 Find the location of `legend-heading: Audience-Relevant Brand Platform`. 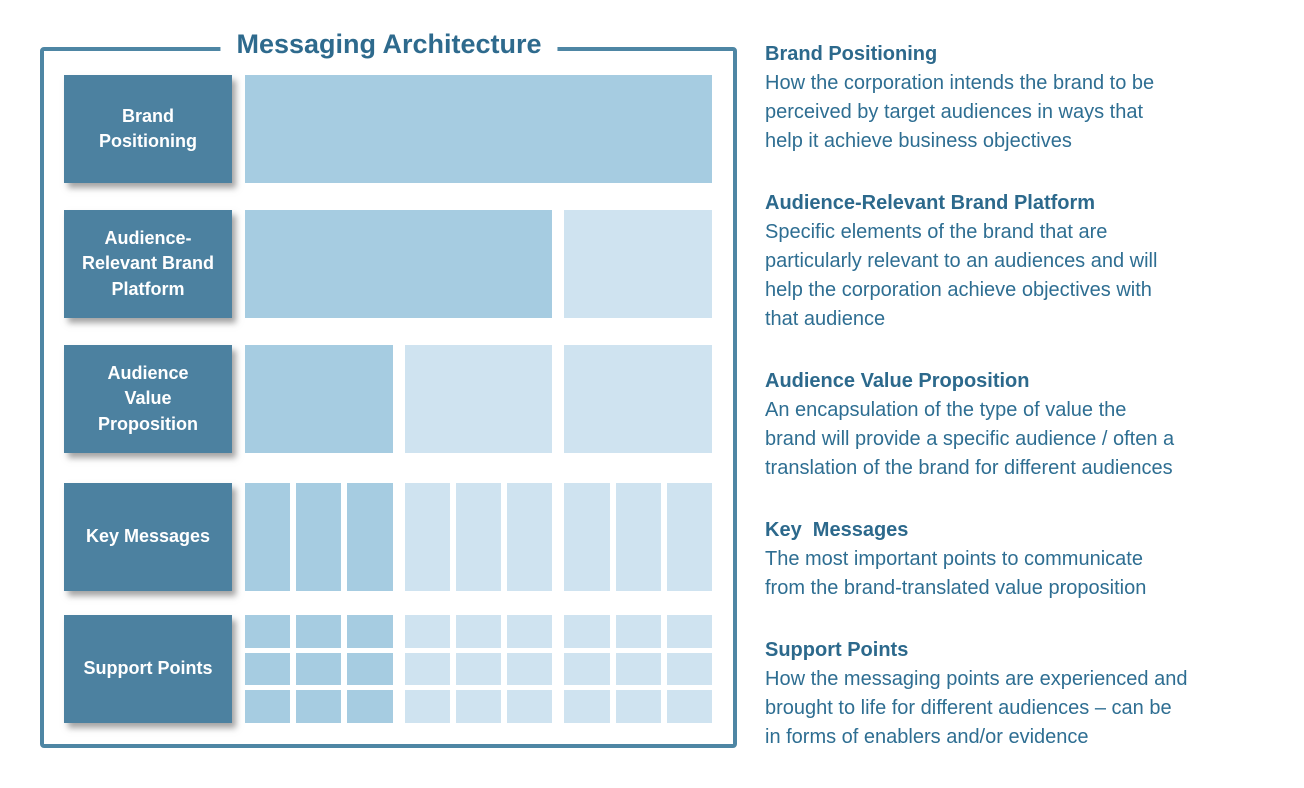

legend-heading: Audience-Relevant Brand Platform is located at coordinates (930, 203).